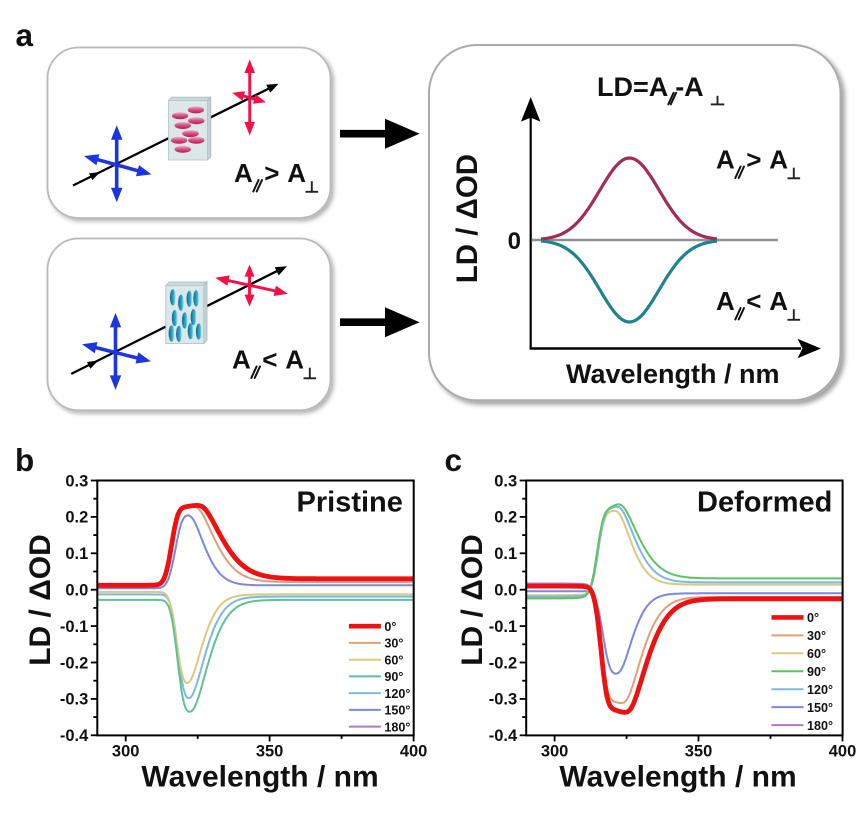  Describe the element at coordinates (350, 503) in the screenshot. I see `svg-text: Pristine` at that location.